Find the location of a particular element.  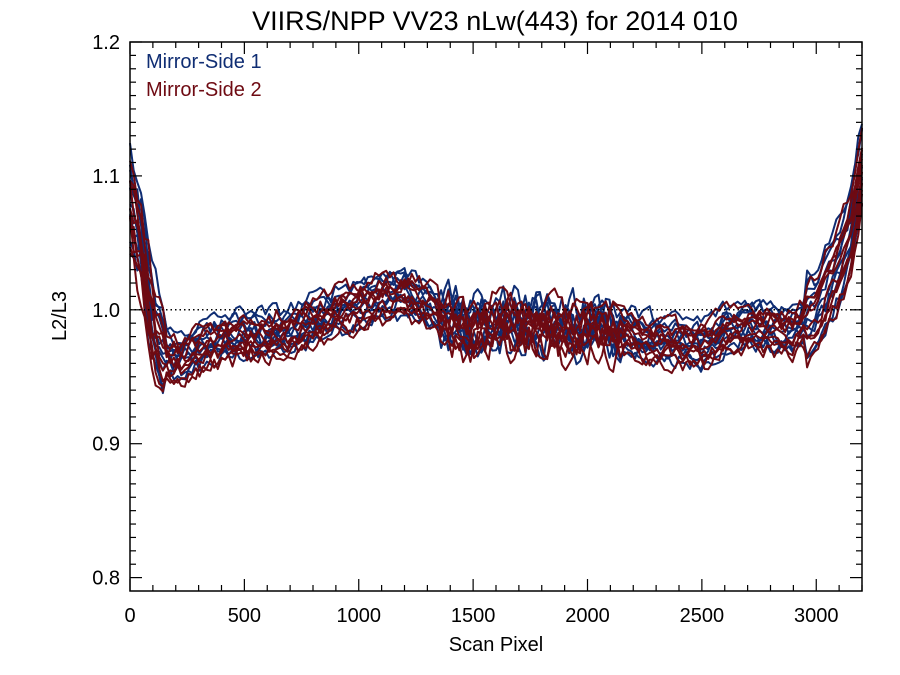

x-tick-label: 2000 is located at coordinates (587, 616).